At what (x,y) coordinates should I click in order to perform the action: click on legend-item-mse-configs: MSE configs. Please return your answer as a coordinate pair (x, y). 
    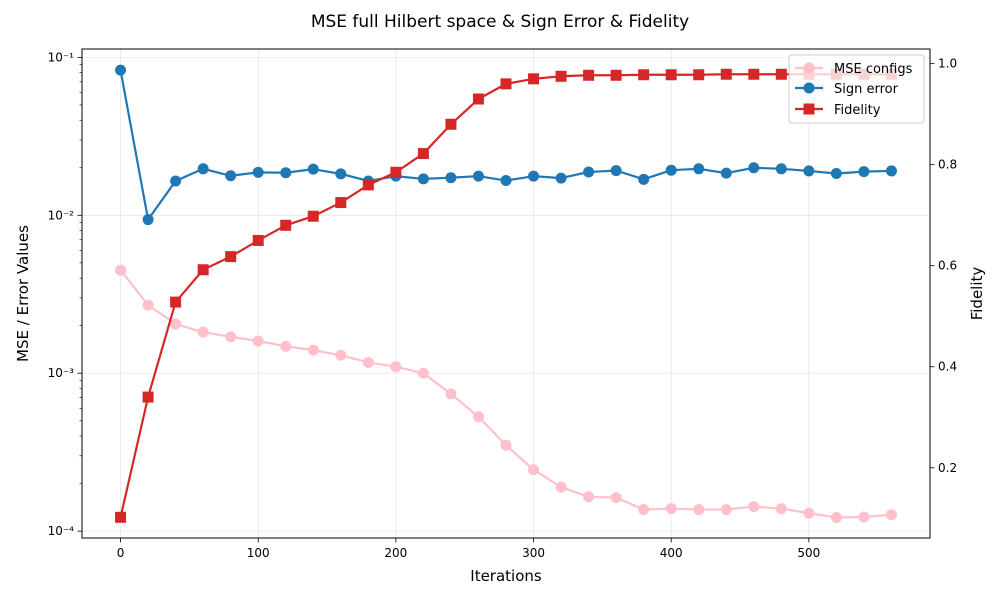
    Looking at the image, I should click on (854, 69).